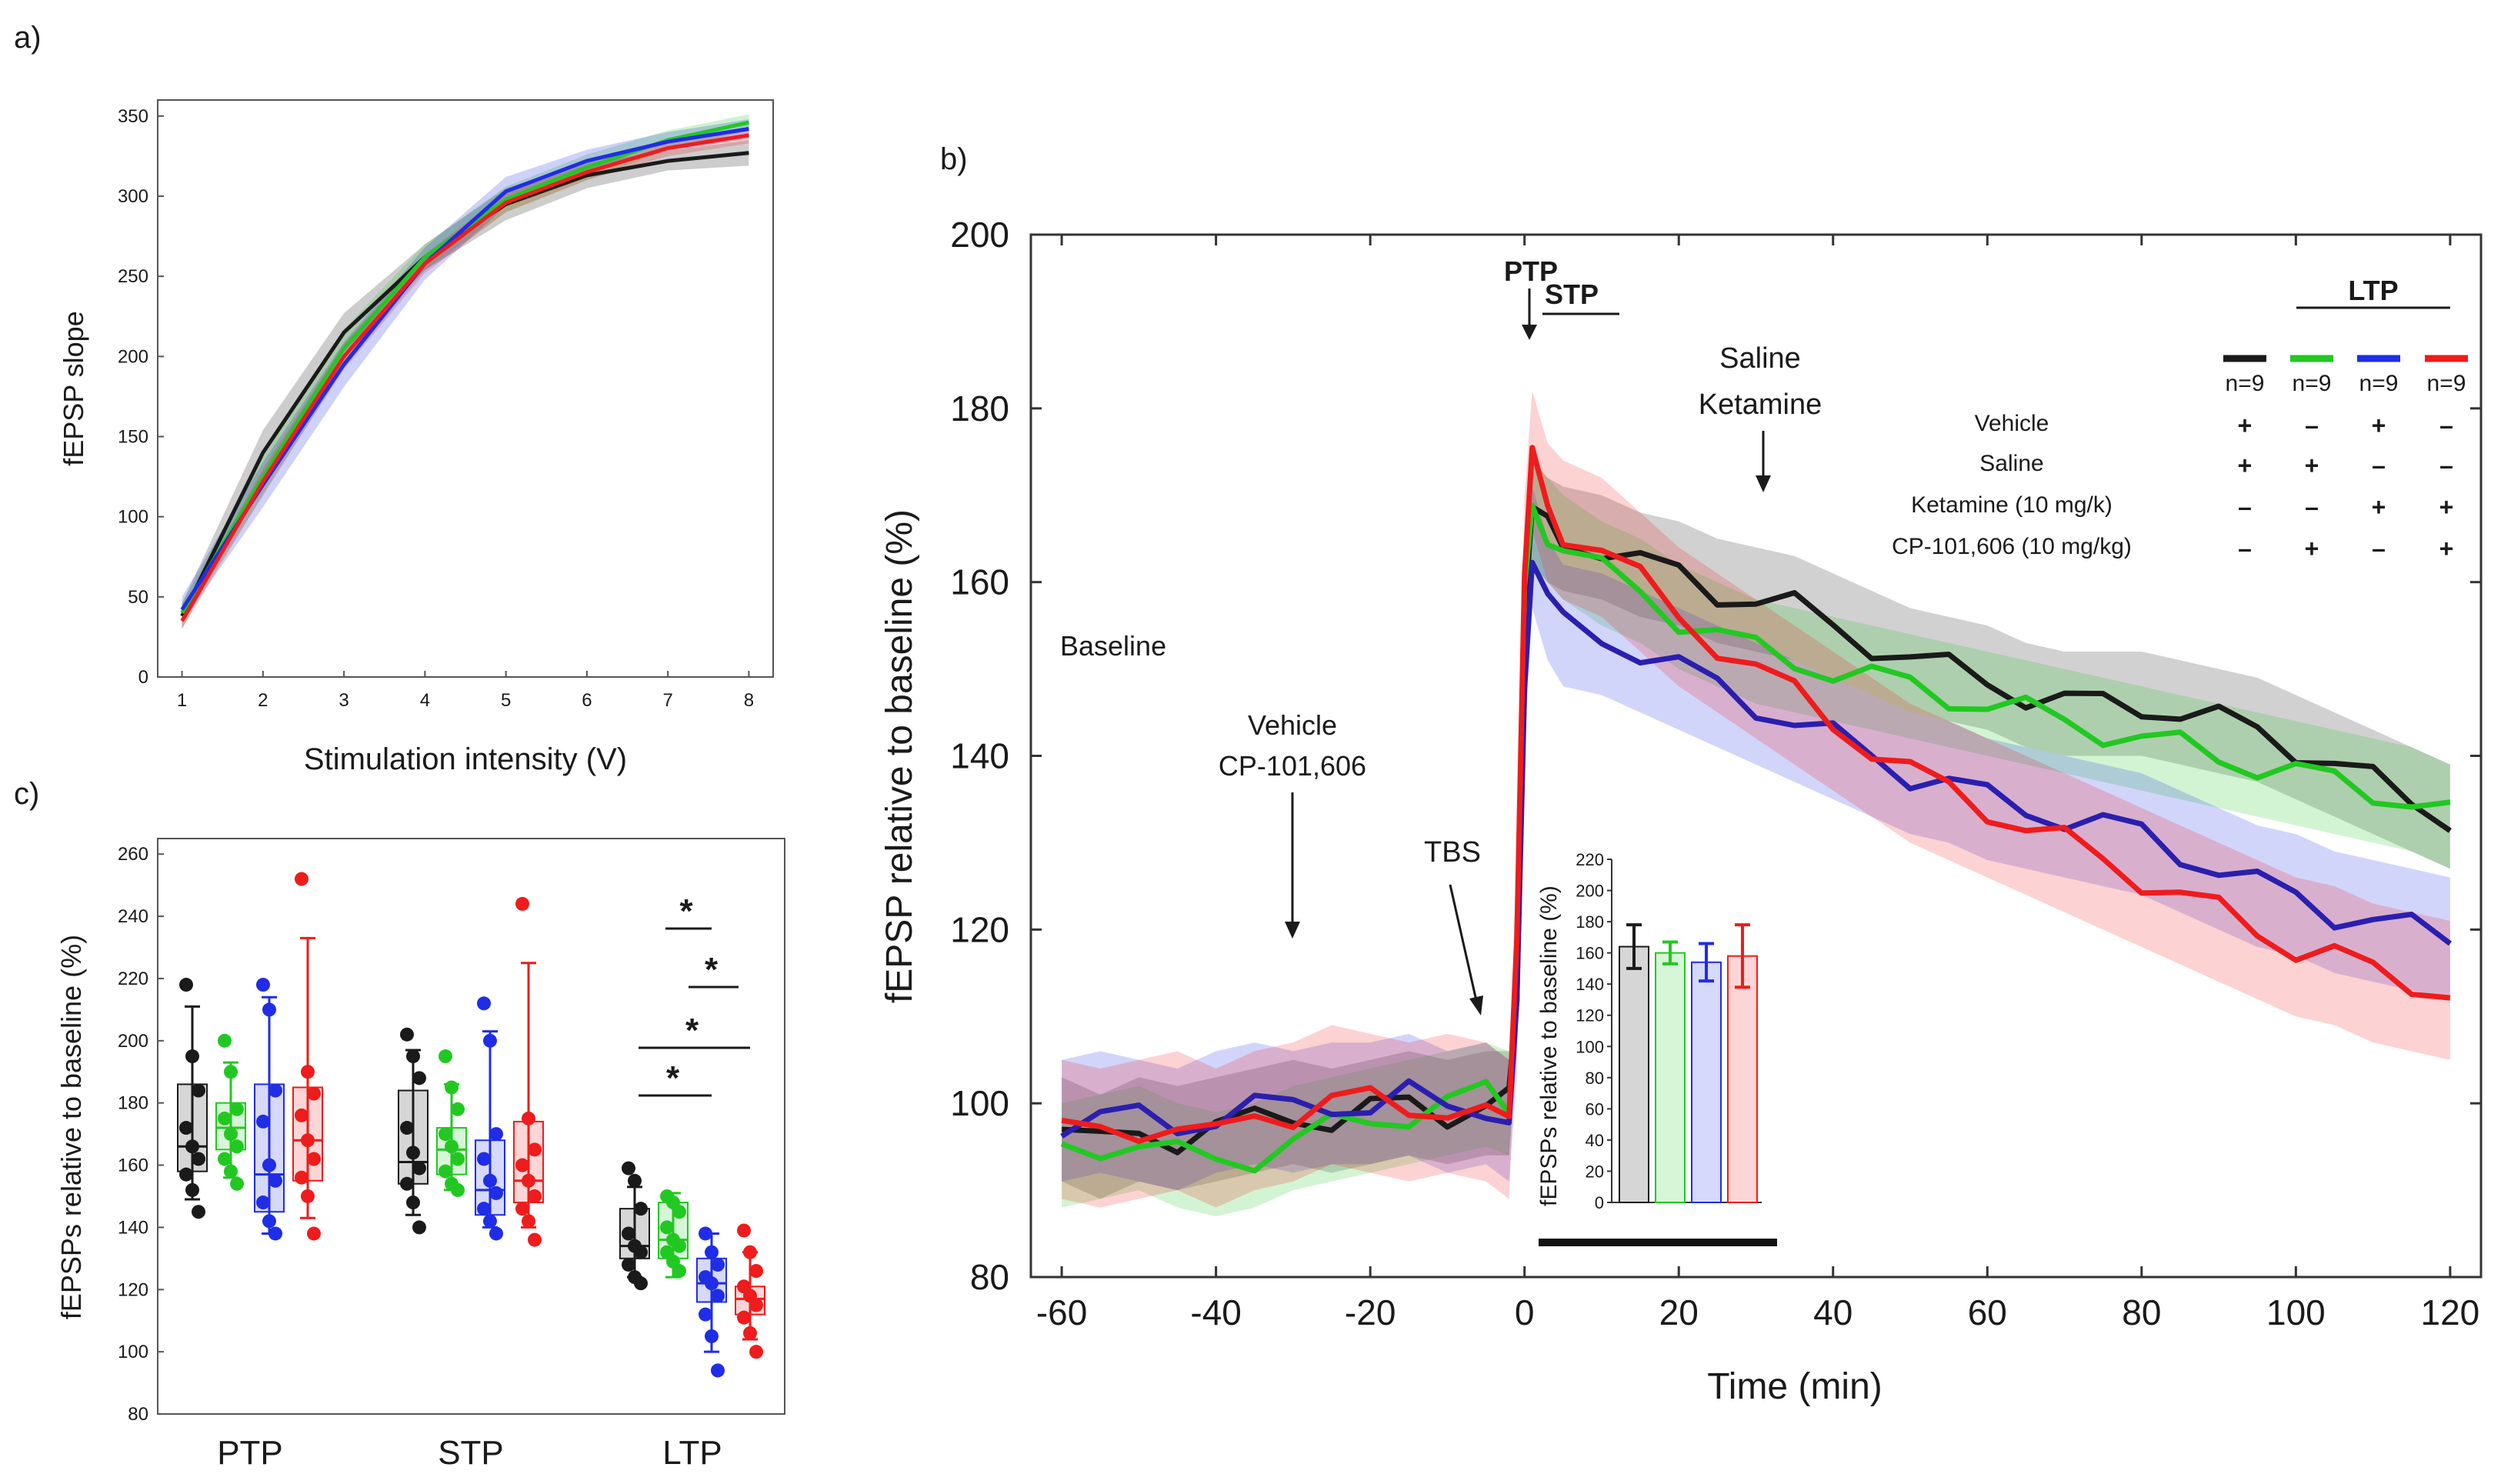 The image size is (2501, 1484). Describe the element at coordinates (1599, 1202) in the screenshot. I see `inset-ytick-label: 0` at that location.